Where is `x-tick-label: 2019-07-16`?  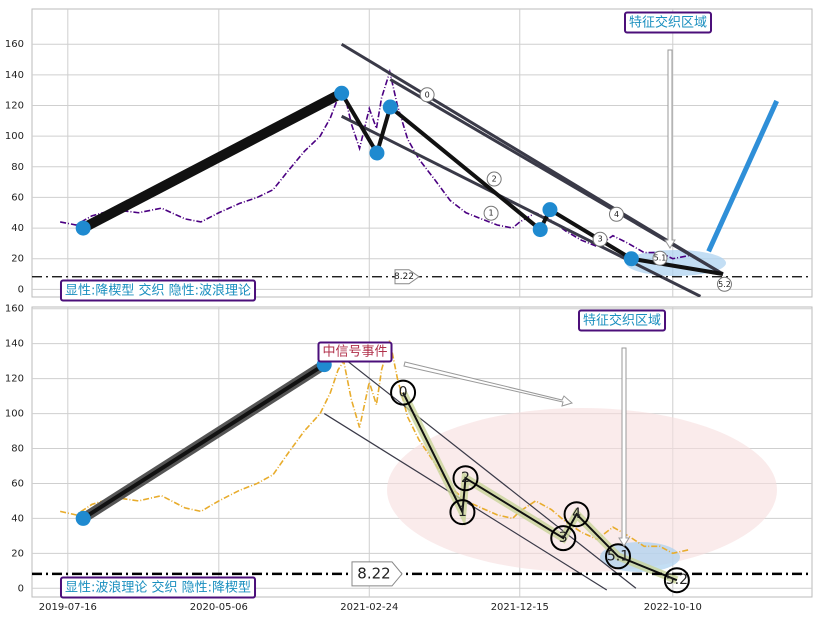
x-tick-label: 2019-07-16 is located at coordinates (68, 607).